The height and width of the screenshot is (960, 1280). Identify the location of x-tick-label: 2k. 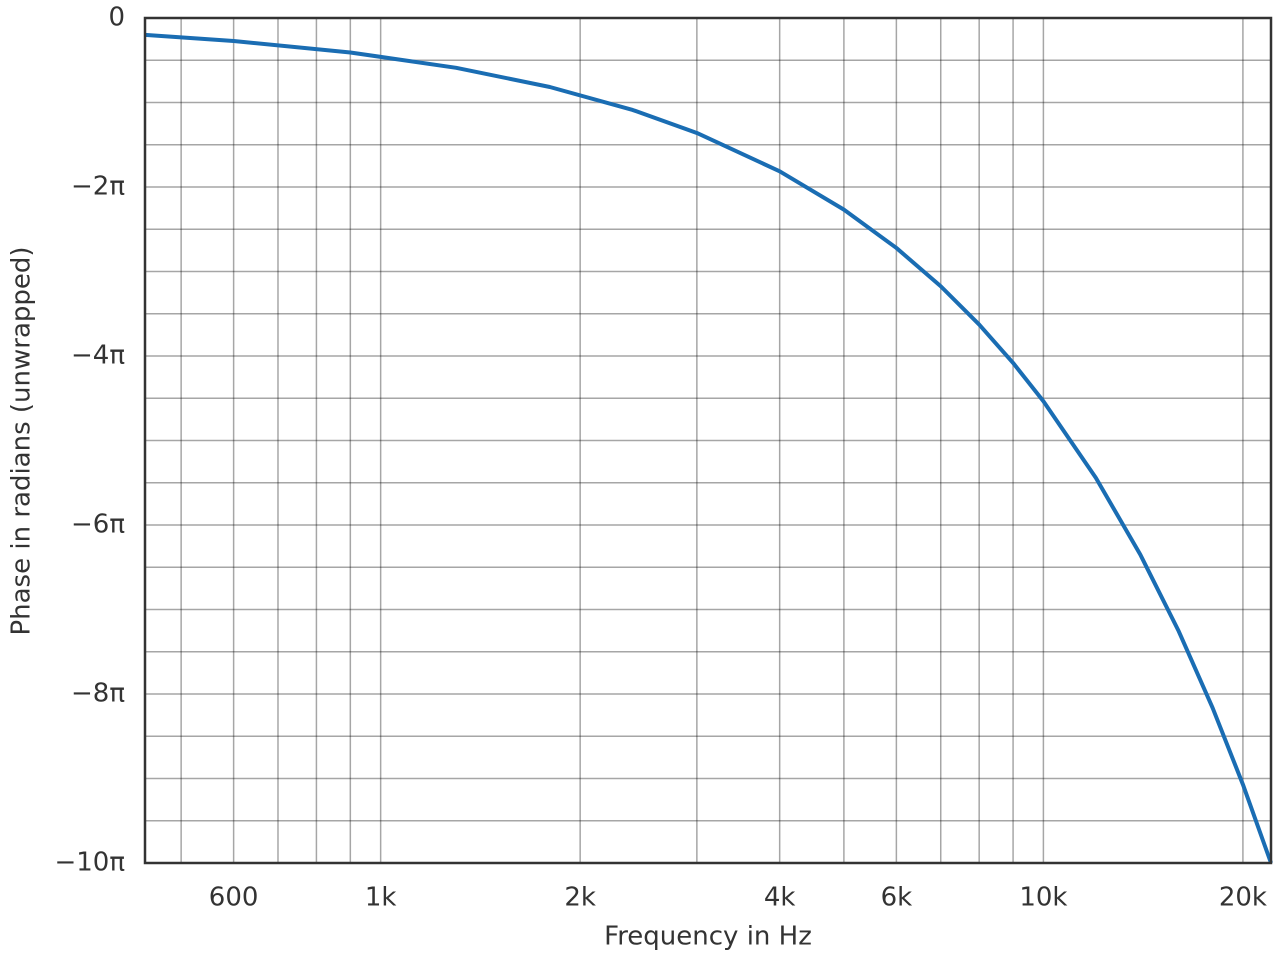
(580, 898).